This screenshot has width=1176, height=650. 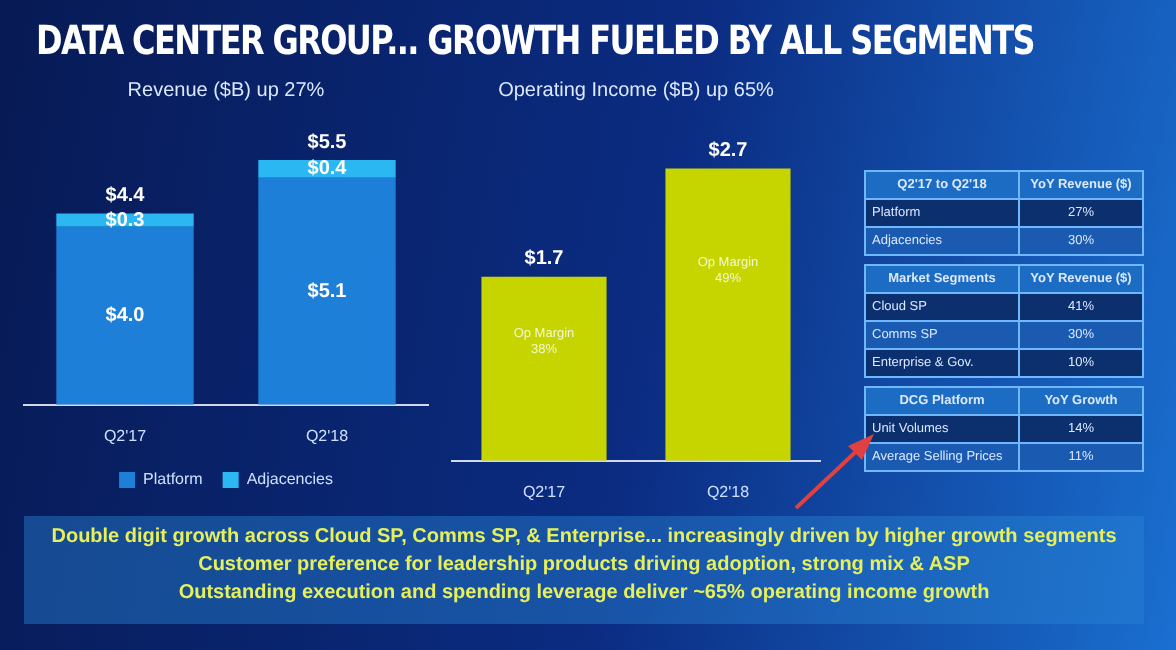 What do you see at coordinates (125, 195) in the screenshot?
I see `total-label: $4.4` at bounding box center [125, 195].